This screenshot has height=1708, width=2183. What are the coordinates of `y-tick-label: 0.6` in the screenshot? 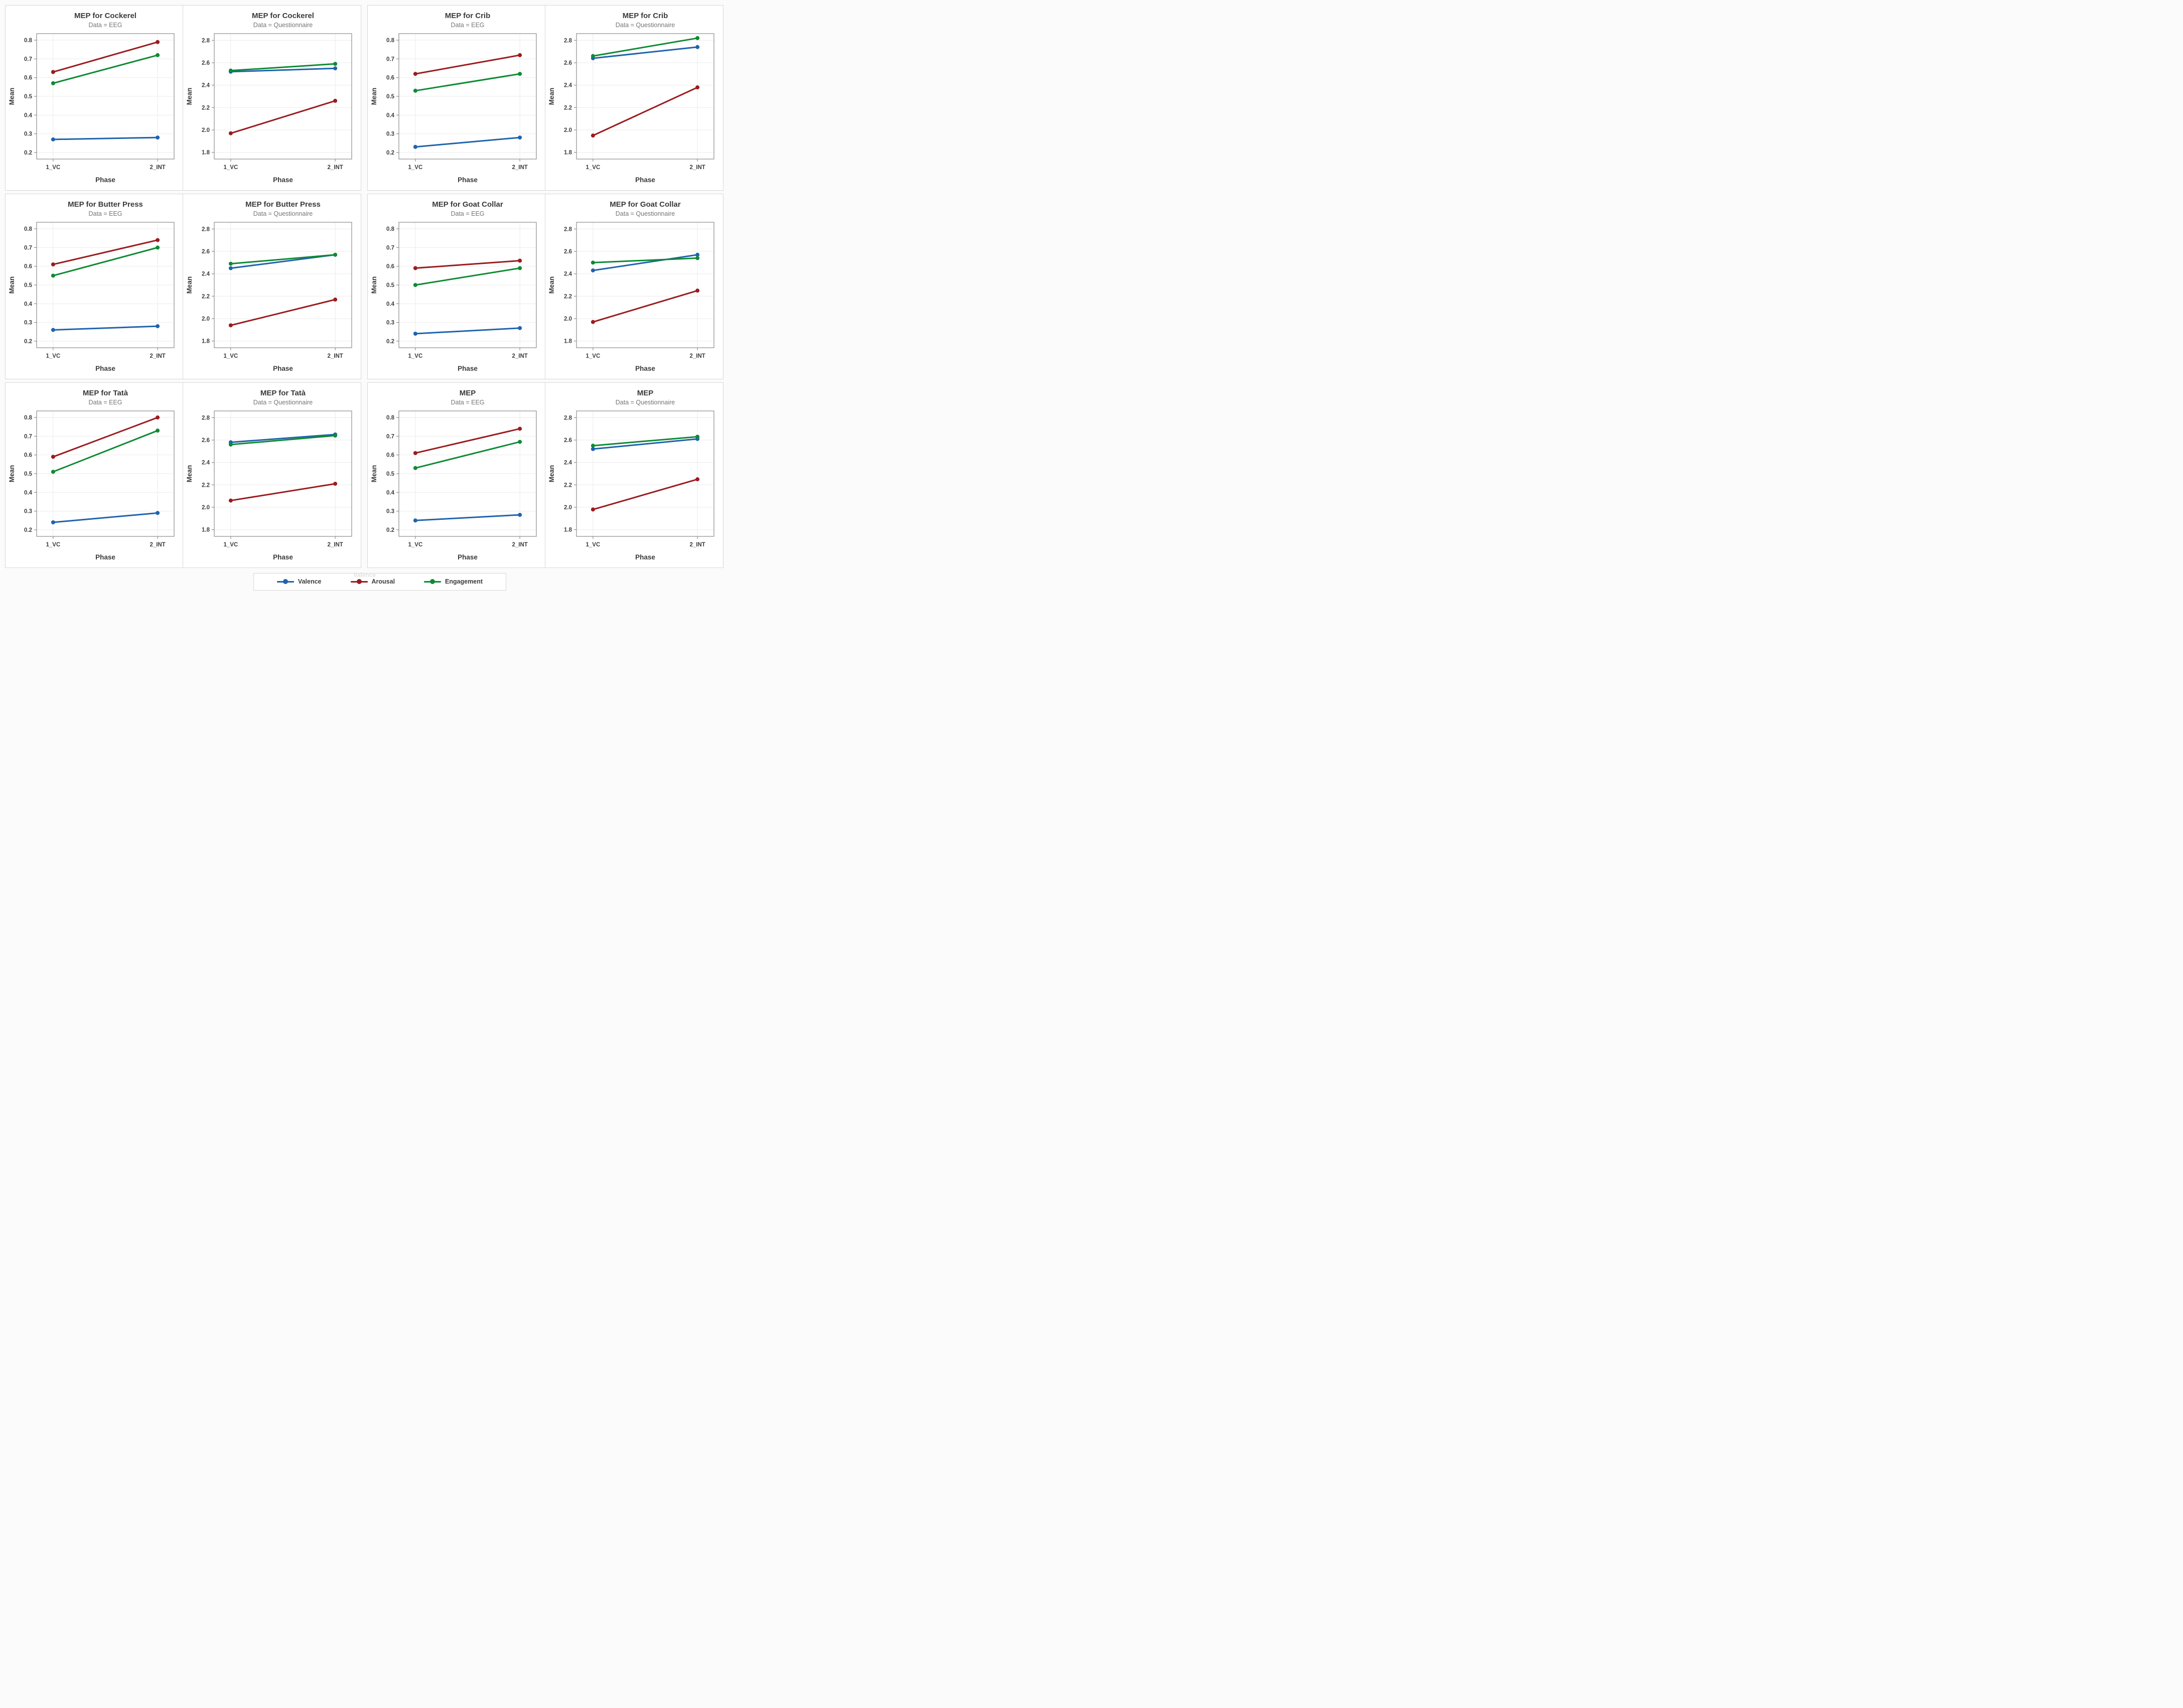 It's located at (28, 267).